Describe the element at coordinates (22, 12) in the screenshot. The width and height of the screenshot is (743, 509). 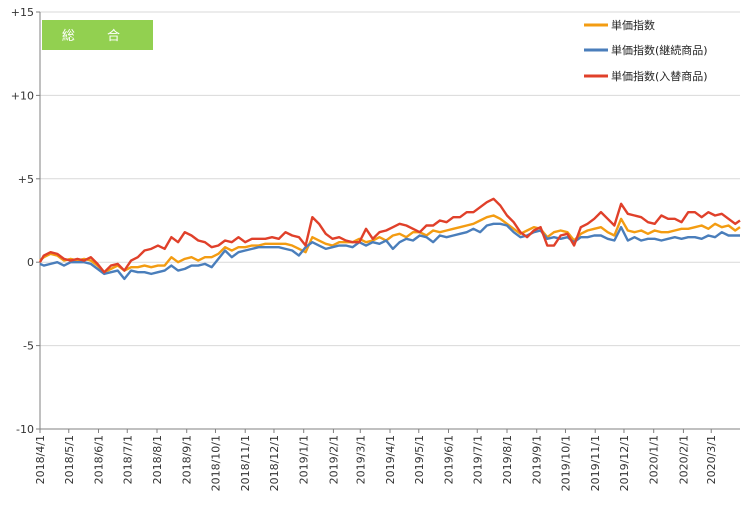
I see `y-tick-label-0: +15` at that location.